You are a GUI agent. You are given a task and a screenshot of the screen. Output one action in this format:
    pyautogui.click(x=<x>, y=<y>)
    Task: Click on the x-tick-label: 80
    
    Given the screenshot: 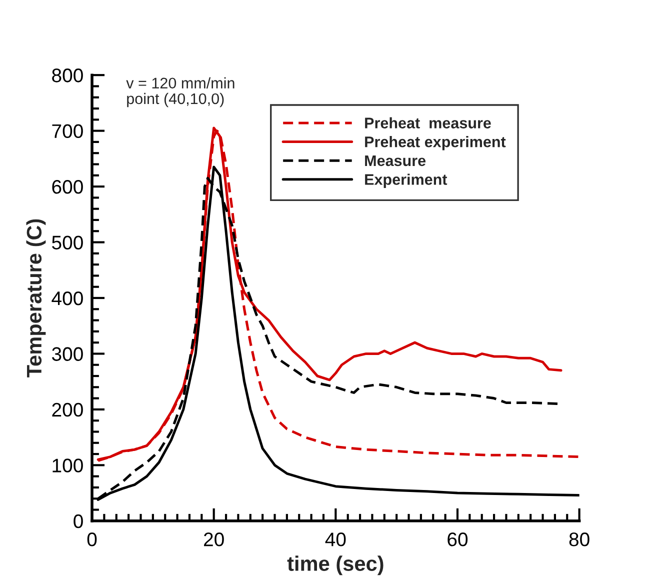 What is the action you would take?
    pyautogui.click(x=579, y=539)
    